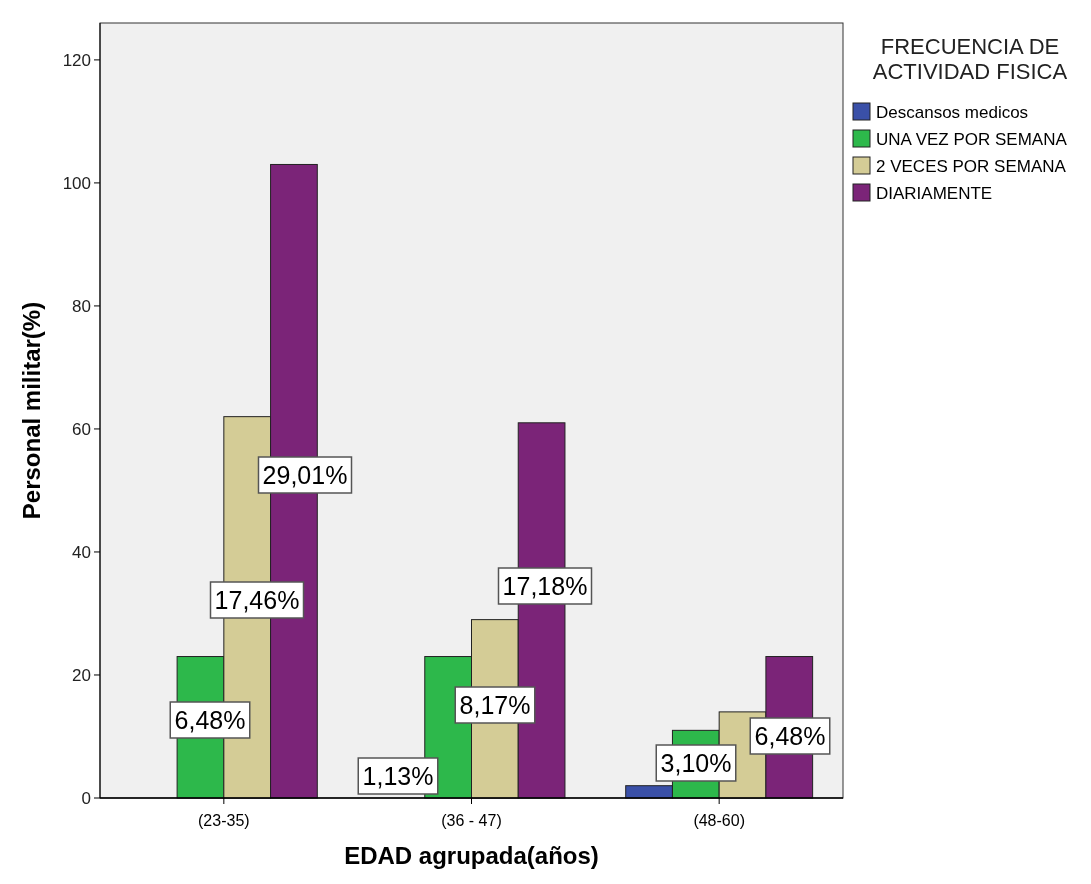 The height and width of the screenshot is (884, 1091). I want to click on y-tick-label: 40, so click(81, 552).